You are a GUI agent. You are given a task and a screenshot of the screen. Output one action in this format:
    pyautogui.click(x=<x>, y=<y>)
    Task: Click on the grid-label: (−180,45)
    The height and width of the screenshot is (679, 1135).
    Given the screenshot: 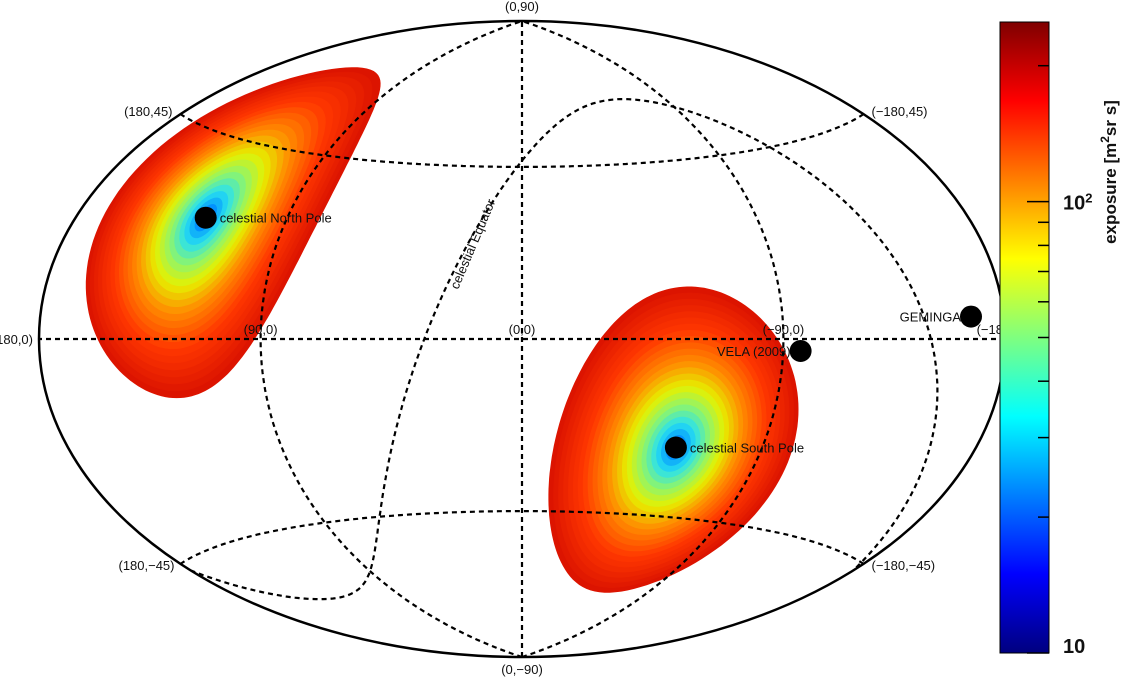 What is the action you would take?
    pyautogui.click(x=900, y=111)
    